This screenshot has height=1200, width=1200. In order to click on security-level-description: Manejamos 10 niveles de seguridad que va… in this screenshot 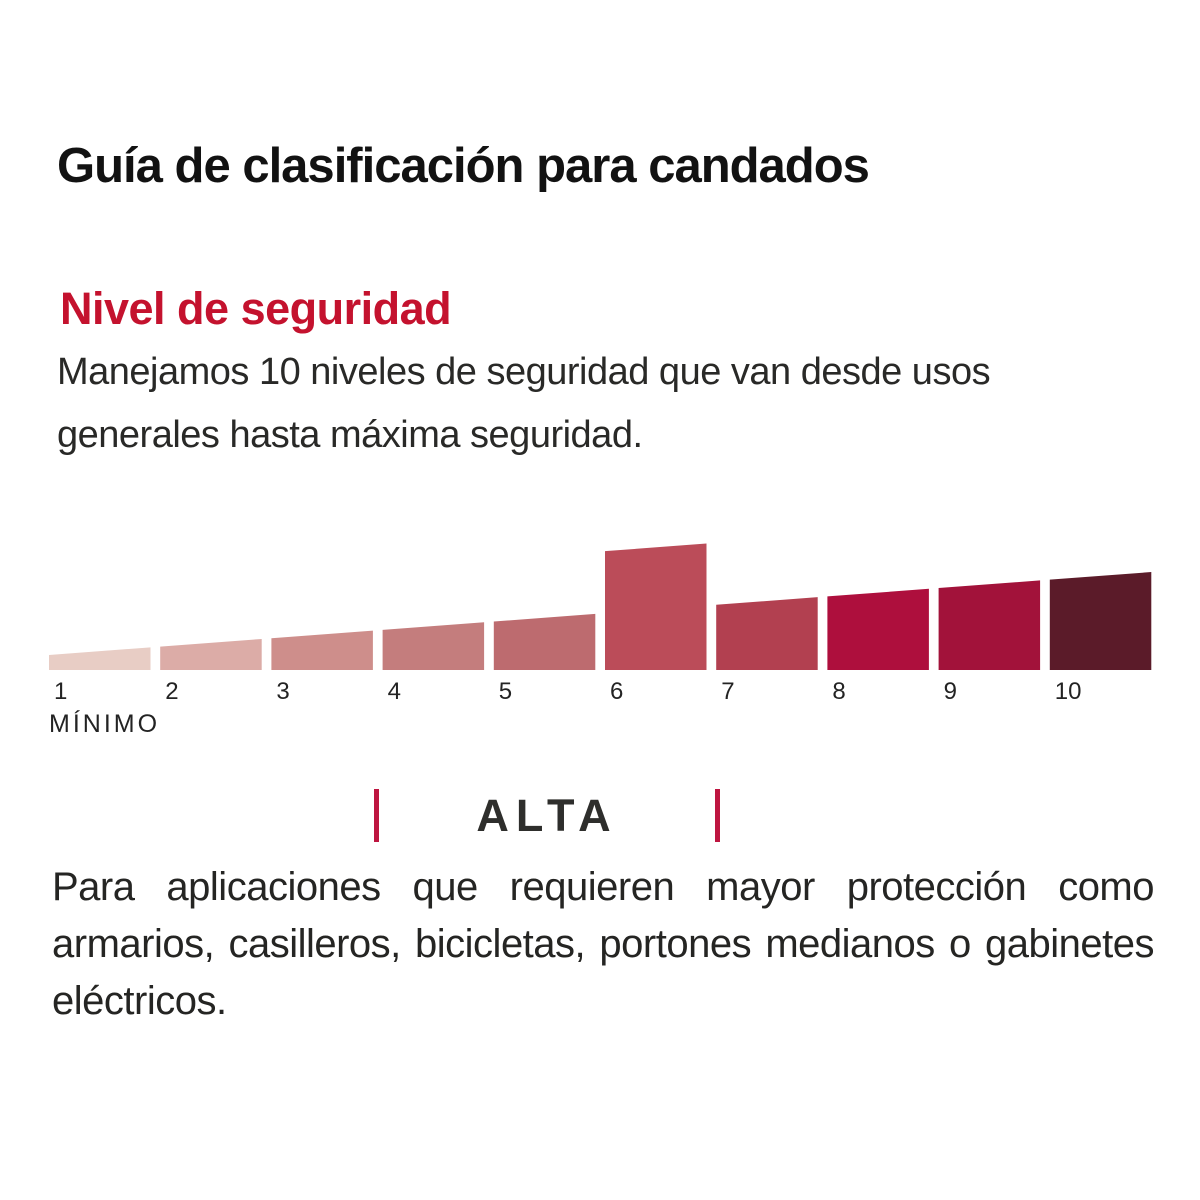, I will do `click(524, 403)`.